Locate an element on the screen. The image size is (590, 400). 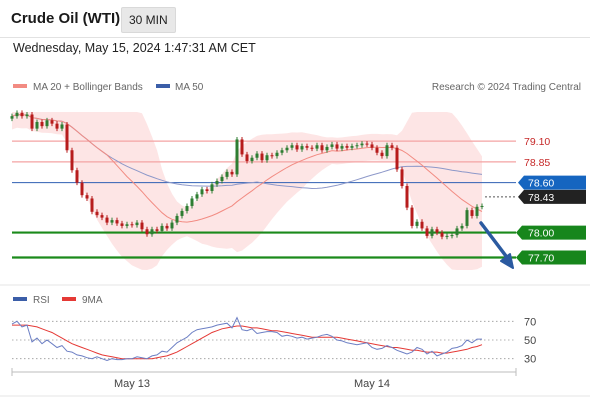
pivot-label: 78.60 is located at coordinates (541, 184).